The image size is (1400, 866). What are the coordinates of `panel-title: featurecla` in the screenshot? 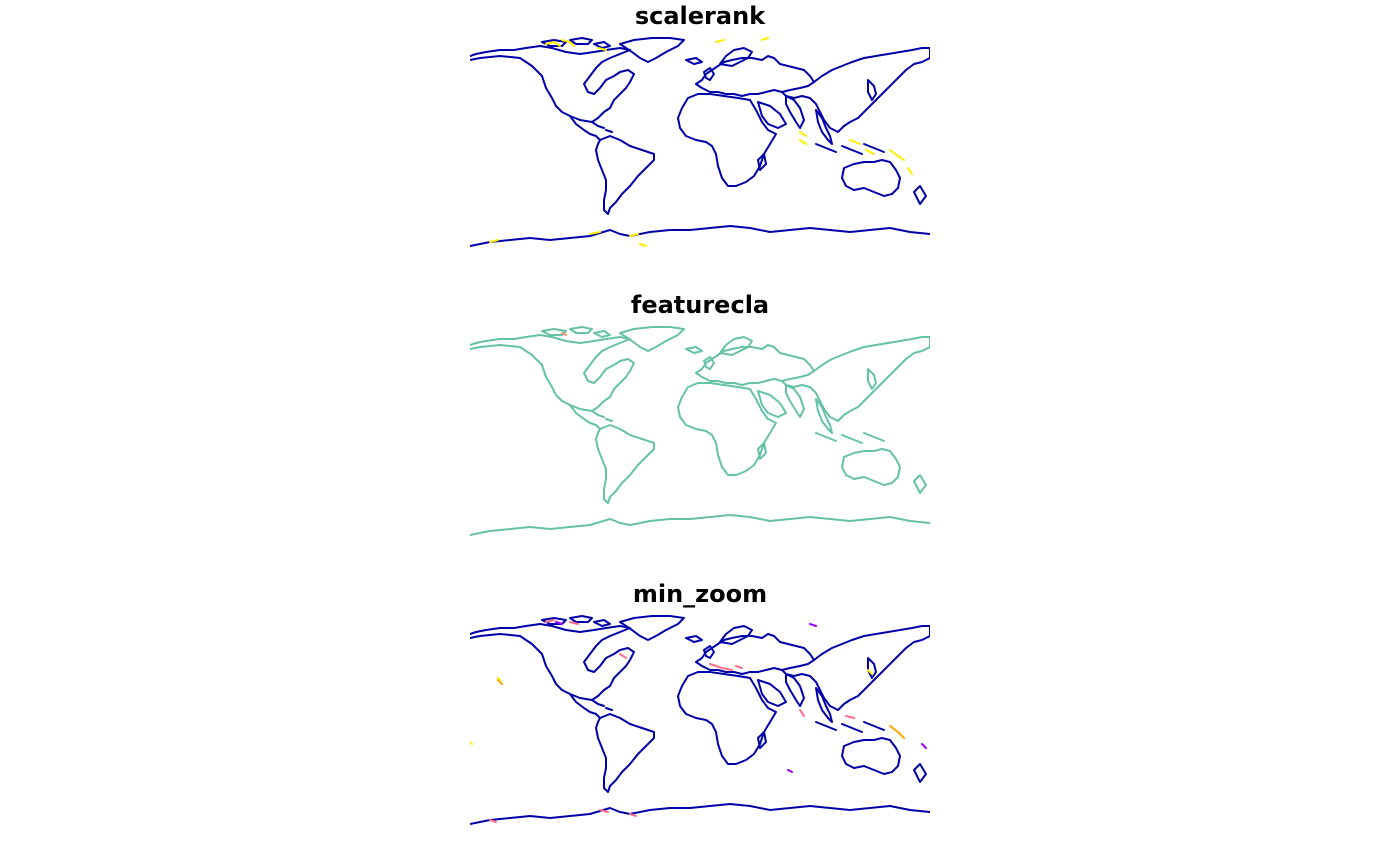 It's located at (700, 305).